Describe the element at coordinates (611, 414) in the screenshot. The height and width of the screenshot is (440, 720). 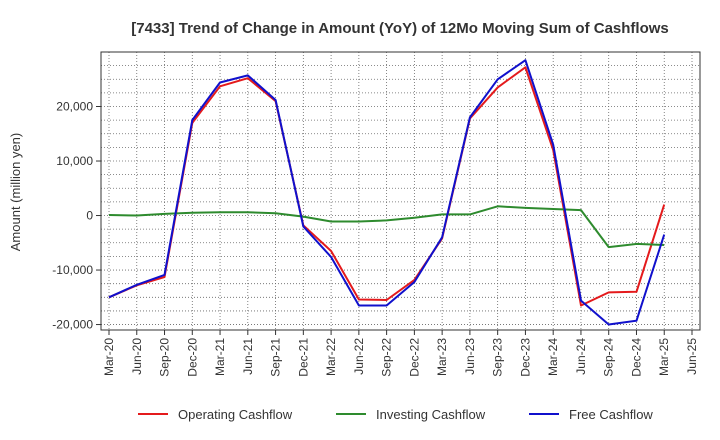
I see `legend-label: Free Cashflow` at that location.